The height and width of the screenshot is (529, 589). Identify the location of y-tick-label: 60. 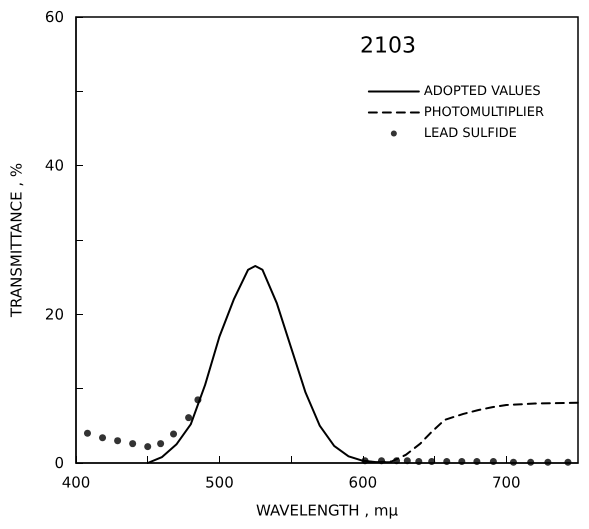
(54, 17).